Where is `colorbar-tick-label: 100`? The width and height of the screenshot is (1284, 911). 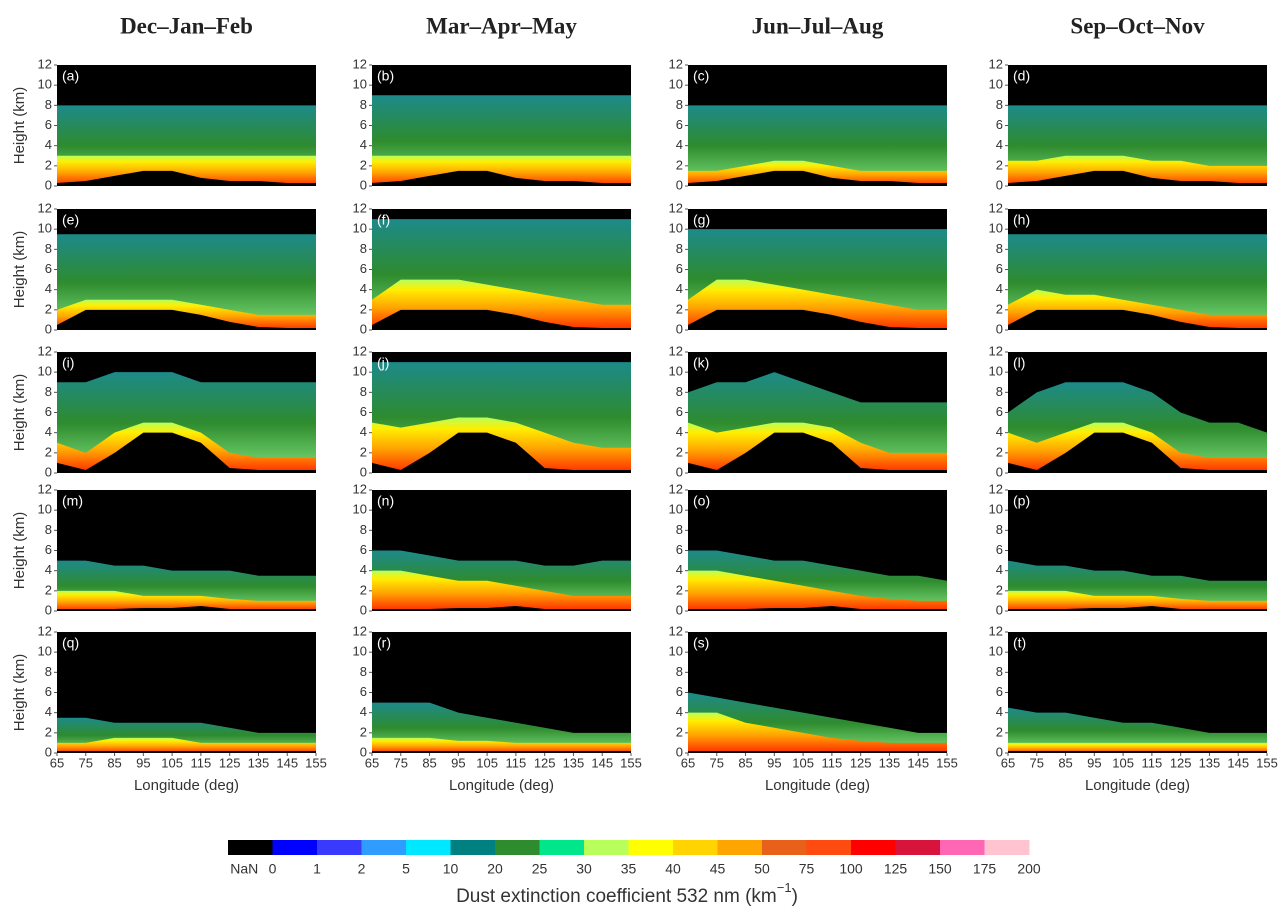 colorbar-tick-label: 100 is located at coordinates (851, 869).